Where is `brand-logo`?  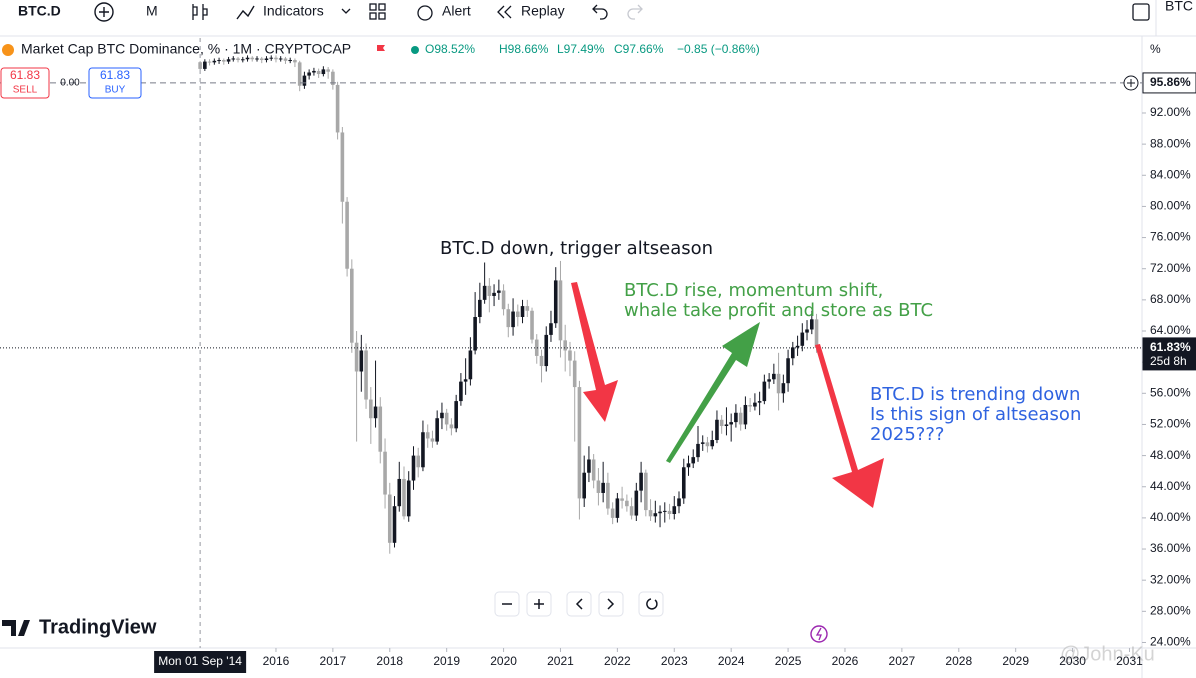 brand-logo is located at coordinates (16, 628).